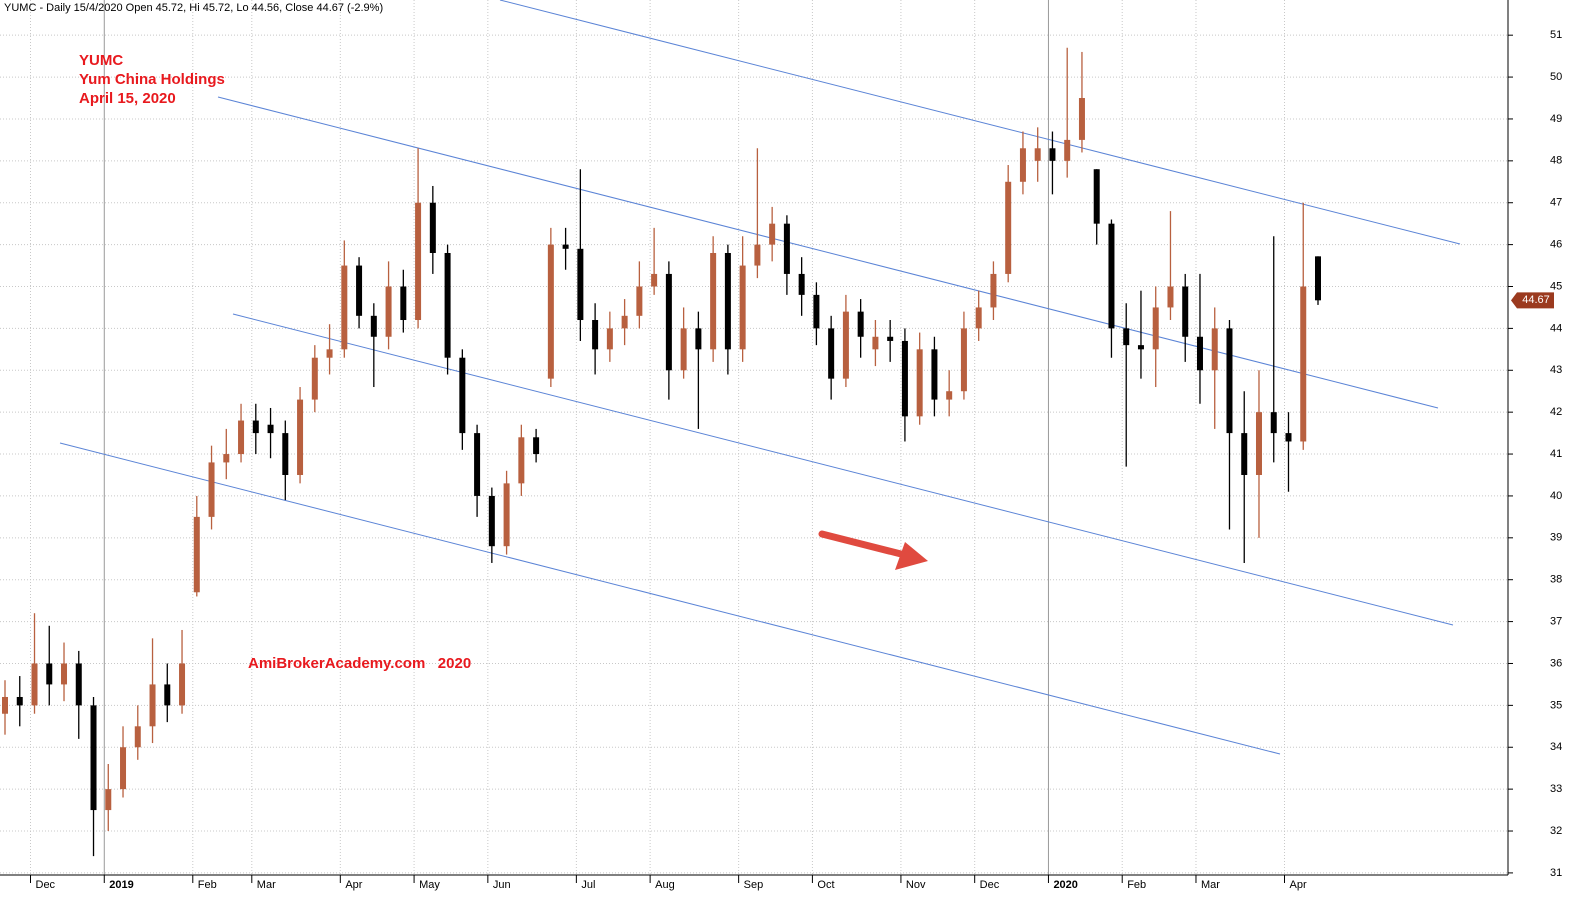 Image resolution: width=1595 pixels, height=908 pixels. I want to click on y-tick-label: 35, so click(1556, 705).